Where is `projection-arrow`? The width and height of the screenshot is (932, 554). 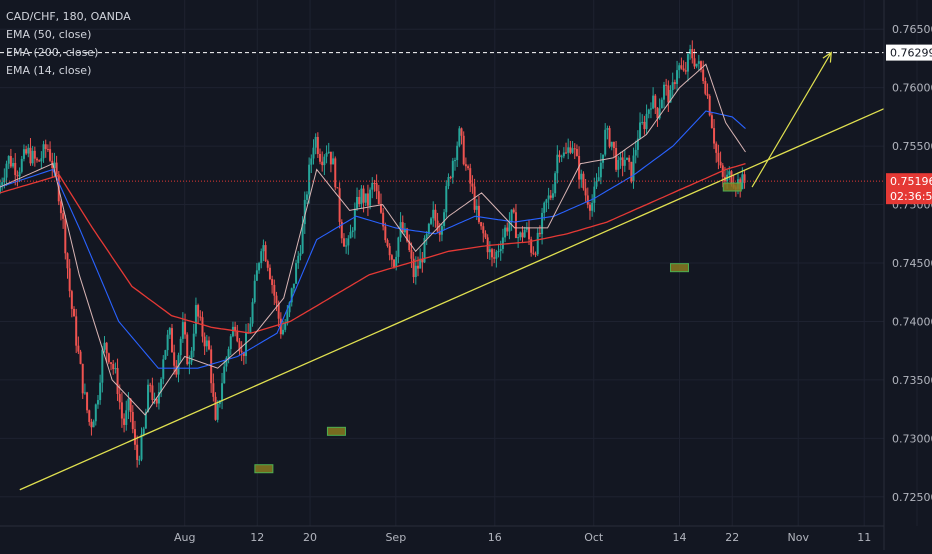 projection-arrow is located at coordinates (791, 120).